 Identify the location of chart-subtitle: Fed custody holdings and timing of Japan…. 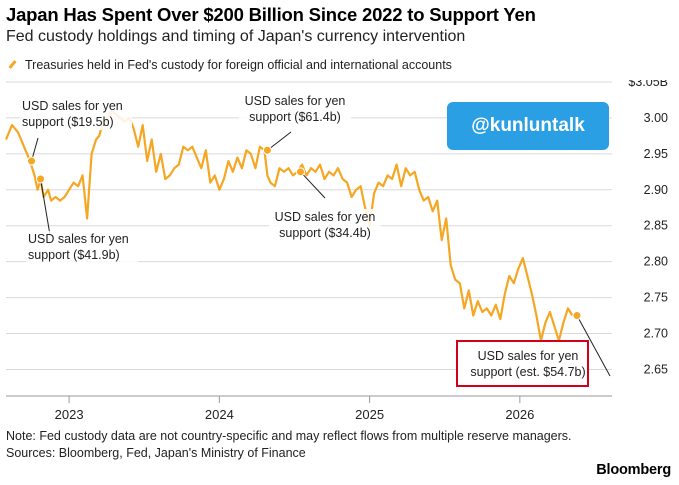
(236, 36).